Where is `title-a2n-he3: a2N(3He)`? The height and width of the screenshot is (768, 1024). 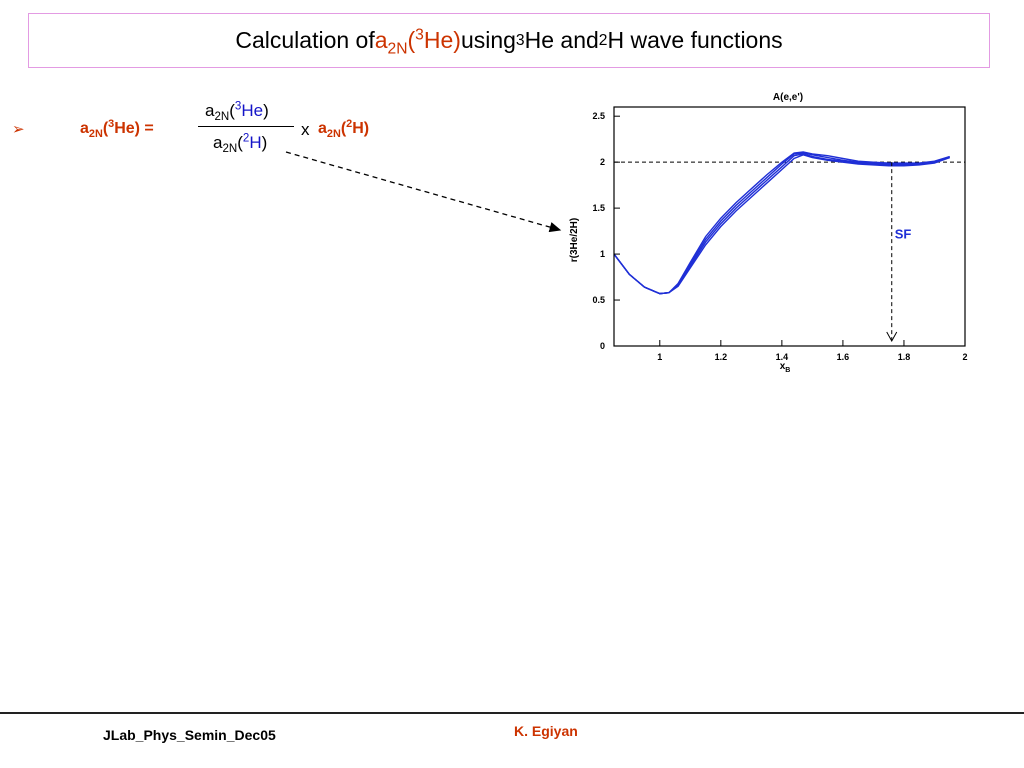 title-a2n-he3: a2N(3He) is located at coordinates (417, 42).